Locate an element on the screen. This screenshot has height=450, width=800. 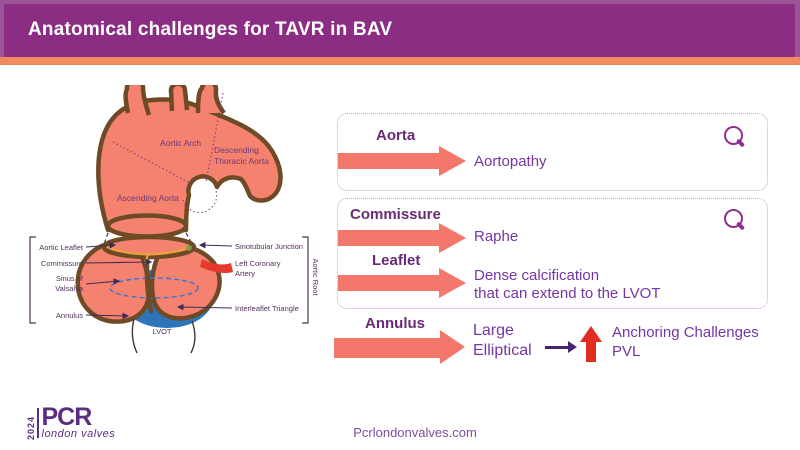
label-lvot: LVOT is located at coordinates (161, 331).